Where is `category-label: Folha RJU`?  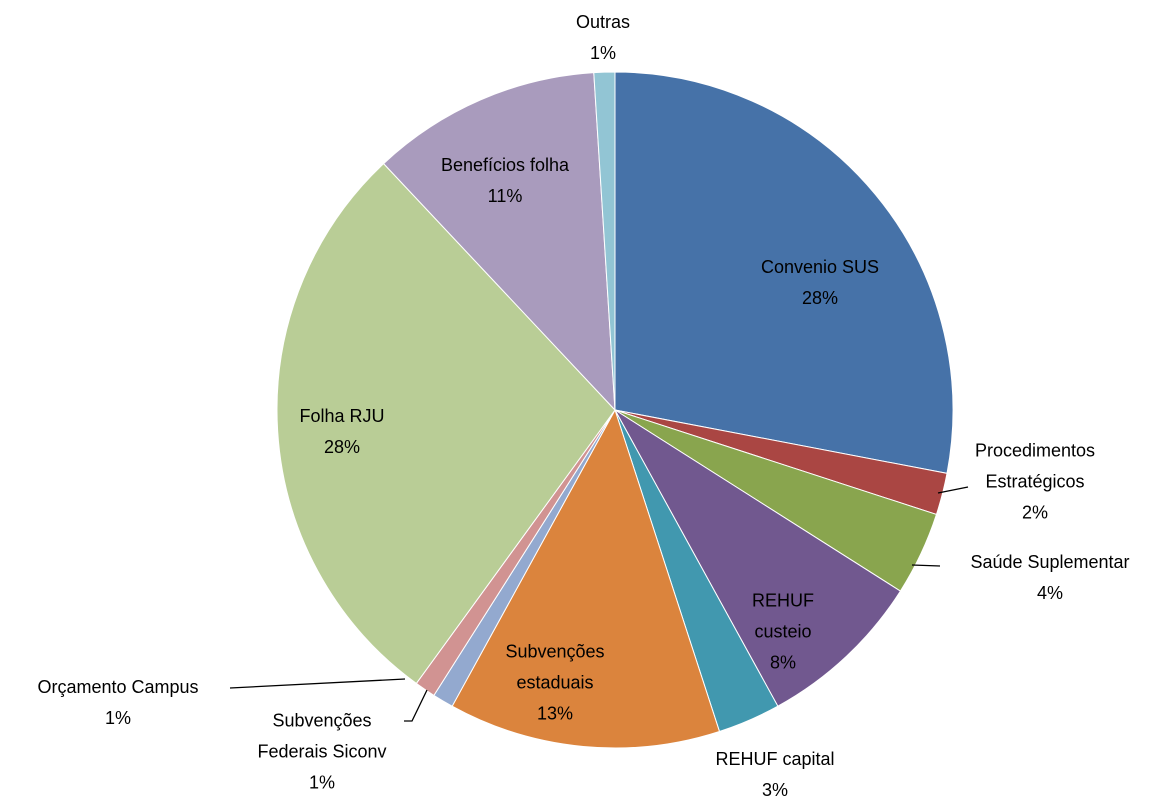 category-label: Folha RJU is located at coordinates (342, 416).